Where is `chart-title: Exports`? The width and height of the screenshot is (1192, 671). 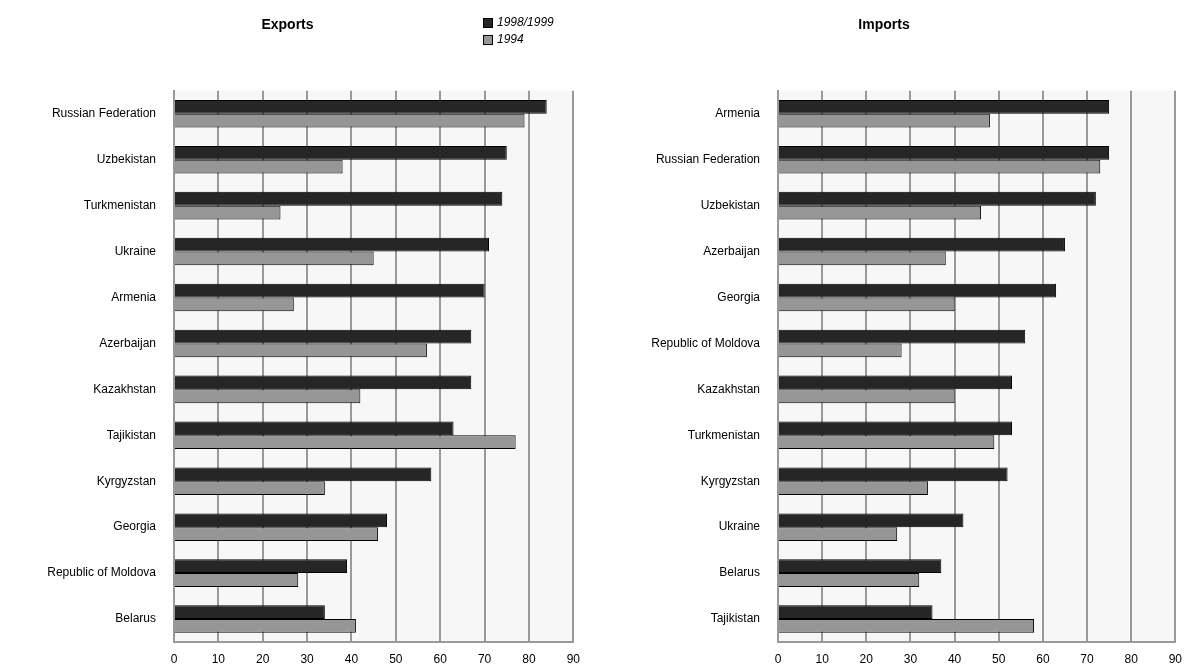 chart-title: Exports is located at coordinates (287, 24).